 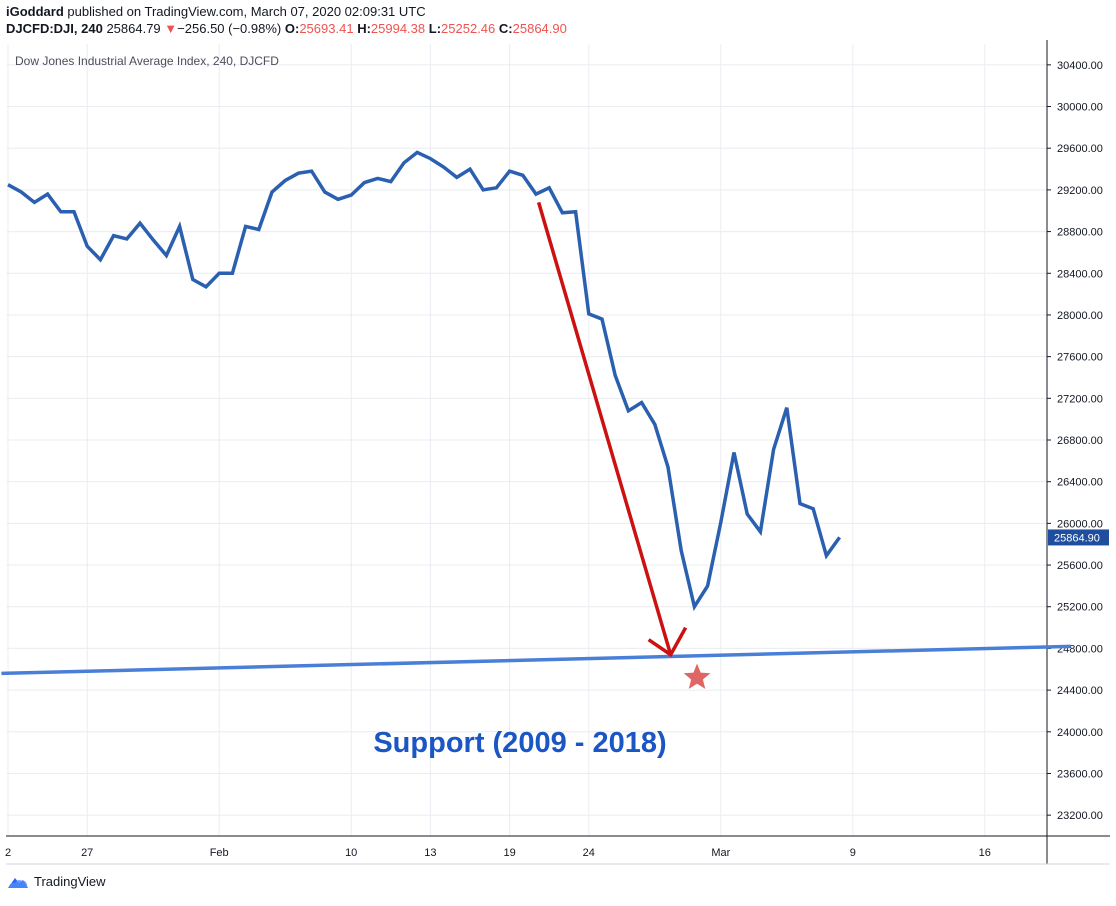 I want to click on x-tick-label: 27, so click(x=87, y=853).